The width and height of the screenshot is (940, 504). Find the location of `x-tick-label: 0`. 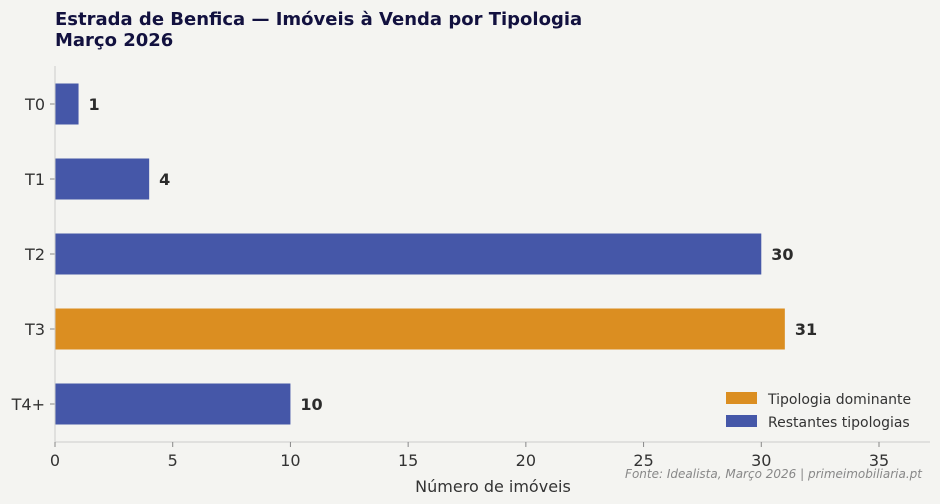

x-tick-label: 0 is located at coordinates (55, 460).